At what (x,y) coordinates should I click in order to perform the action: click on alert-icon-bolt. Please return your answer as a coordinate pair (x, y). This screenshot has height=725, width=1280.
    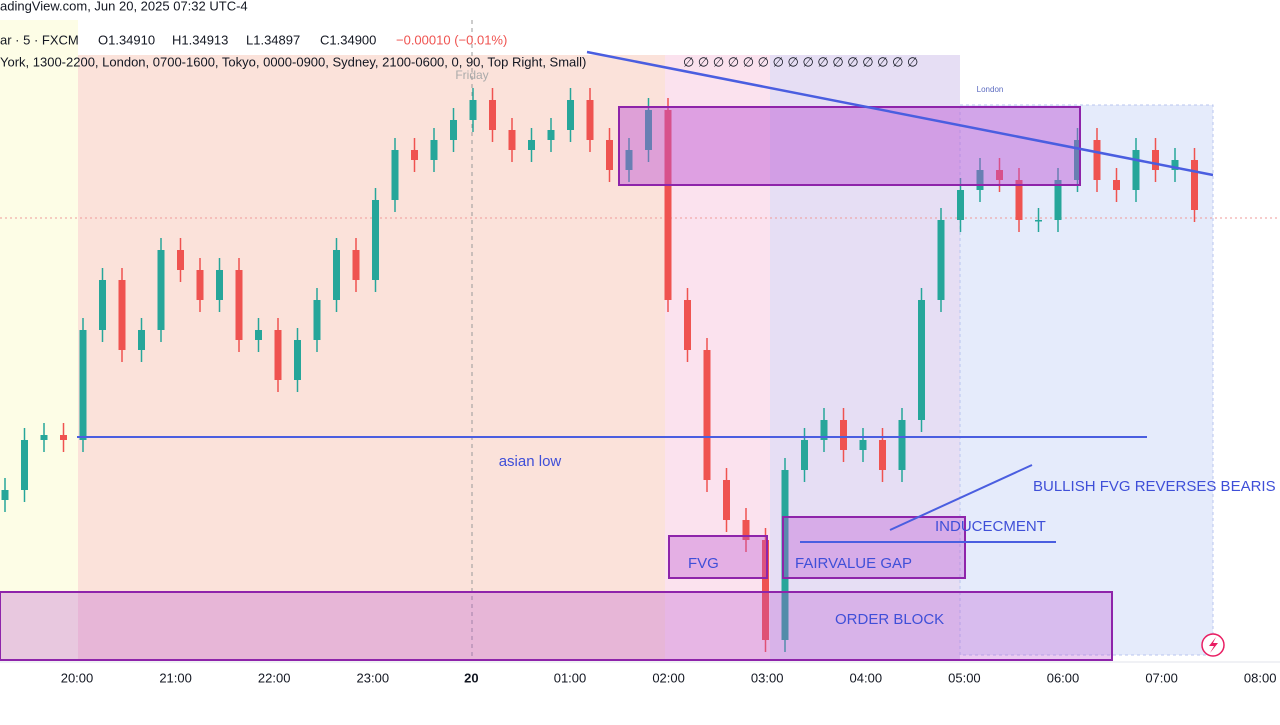
    Looking at the image, I should click on (1213, 645).